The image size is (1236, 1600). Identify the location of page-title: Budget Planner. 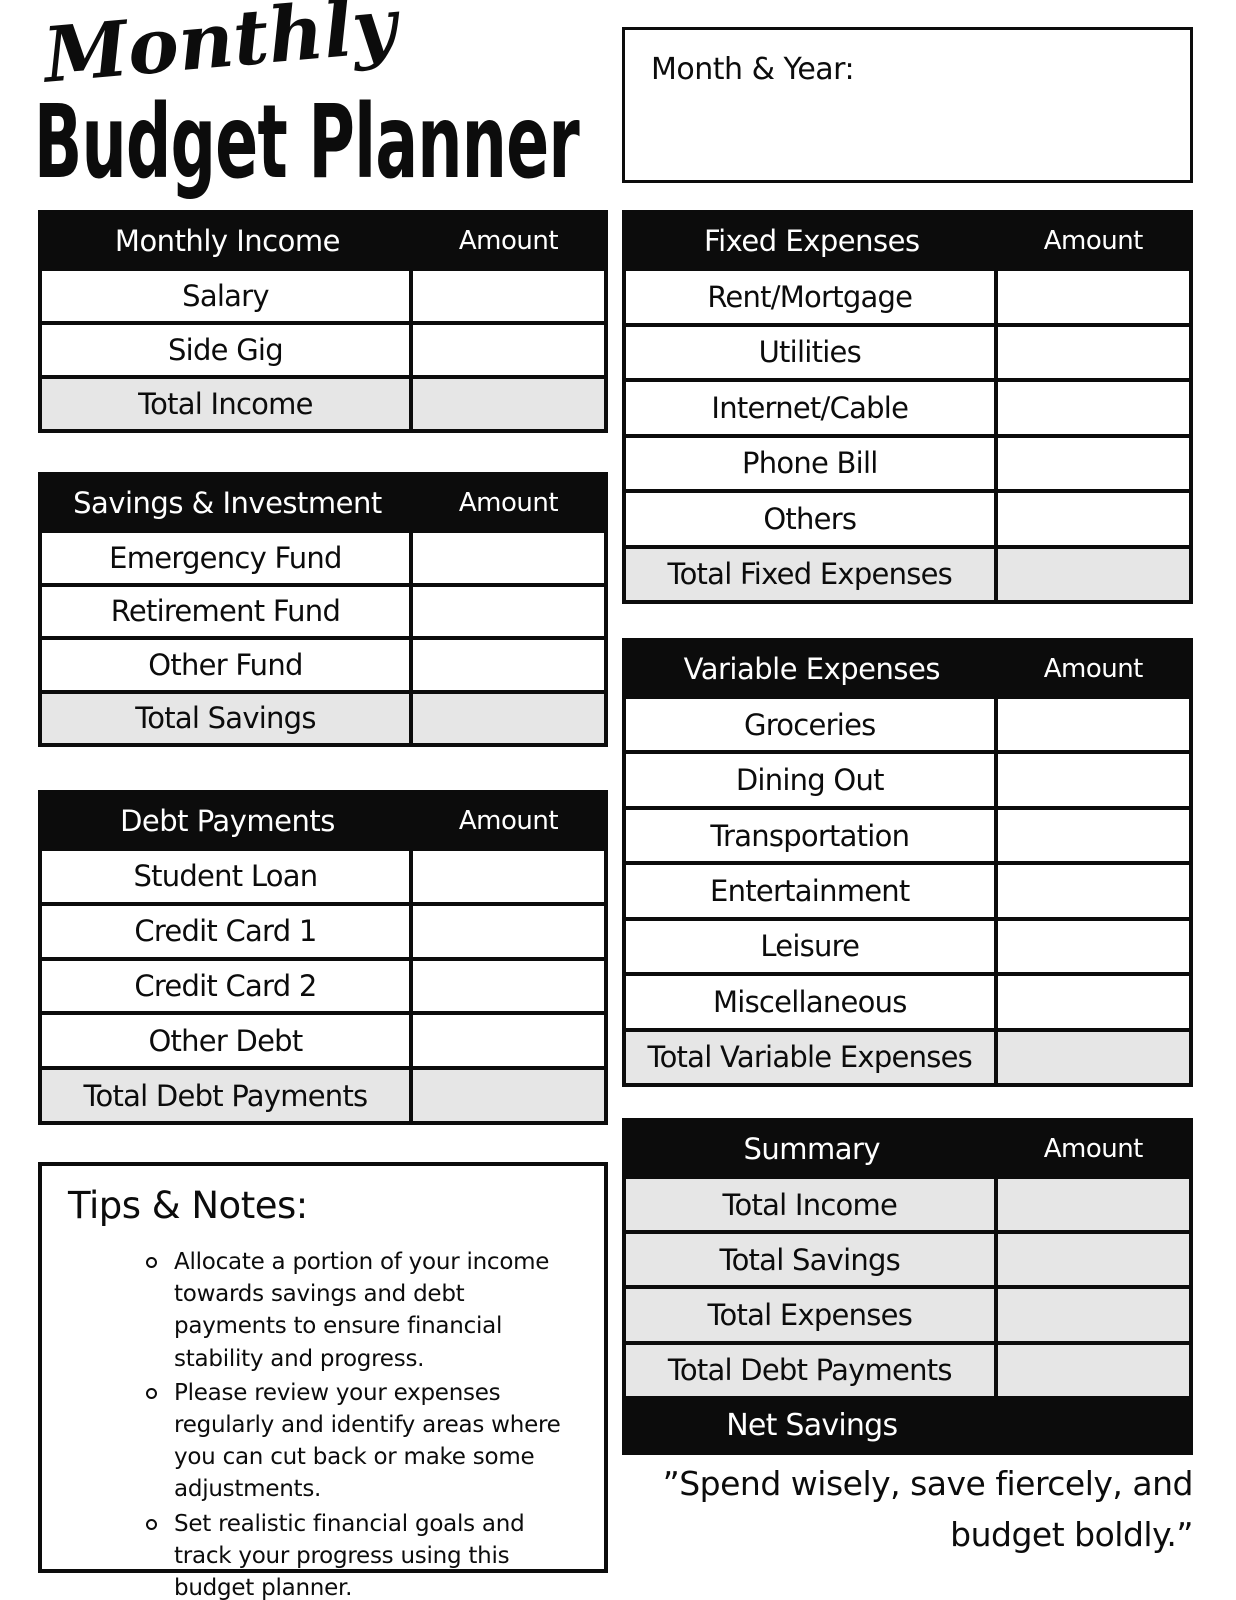
(307, 142).